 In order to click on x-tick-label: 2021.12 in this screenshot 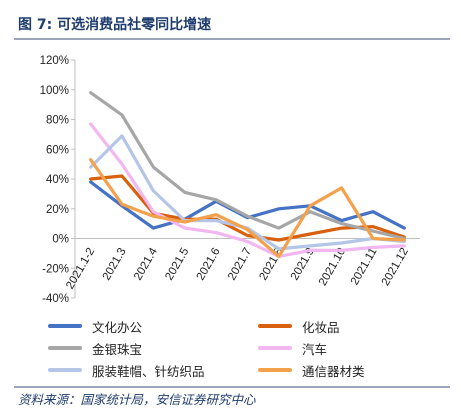, I will do `click(395, 267)`.